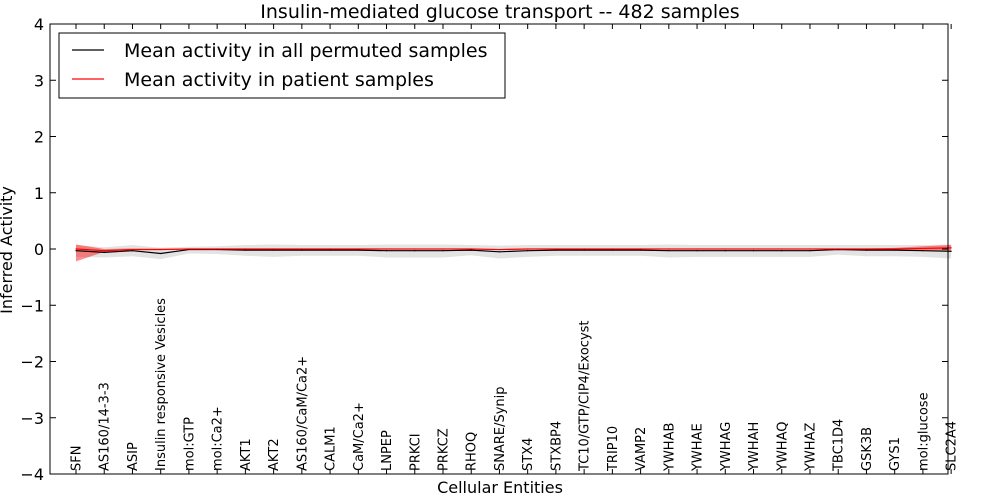  I want to click on y-tick-label-7: −3, so click(32, 418).